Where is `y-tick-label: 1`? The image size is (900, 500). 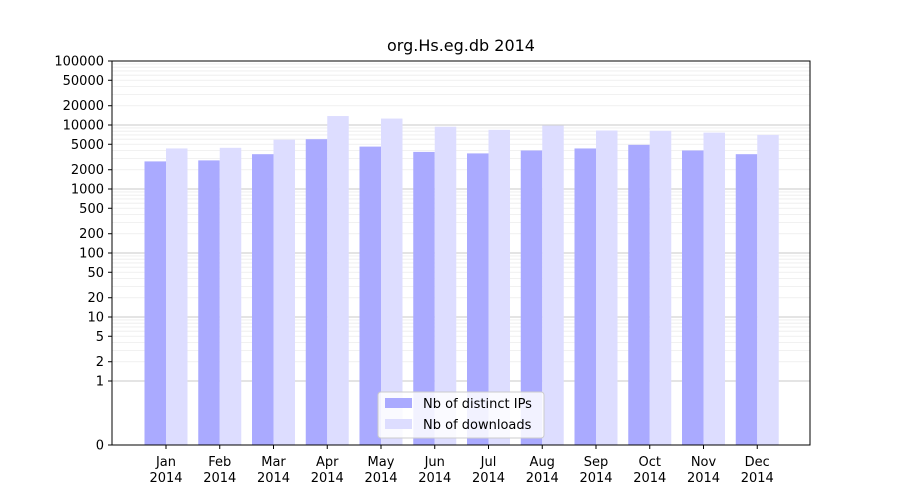 y-tick-label: 1 is located at coordinates (100, 382).